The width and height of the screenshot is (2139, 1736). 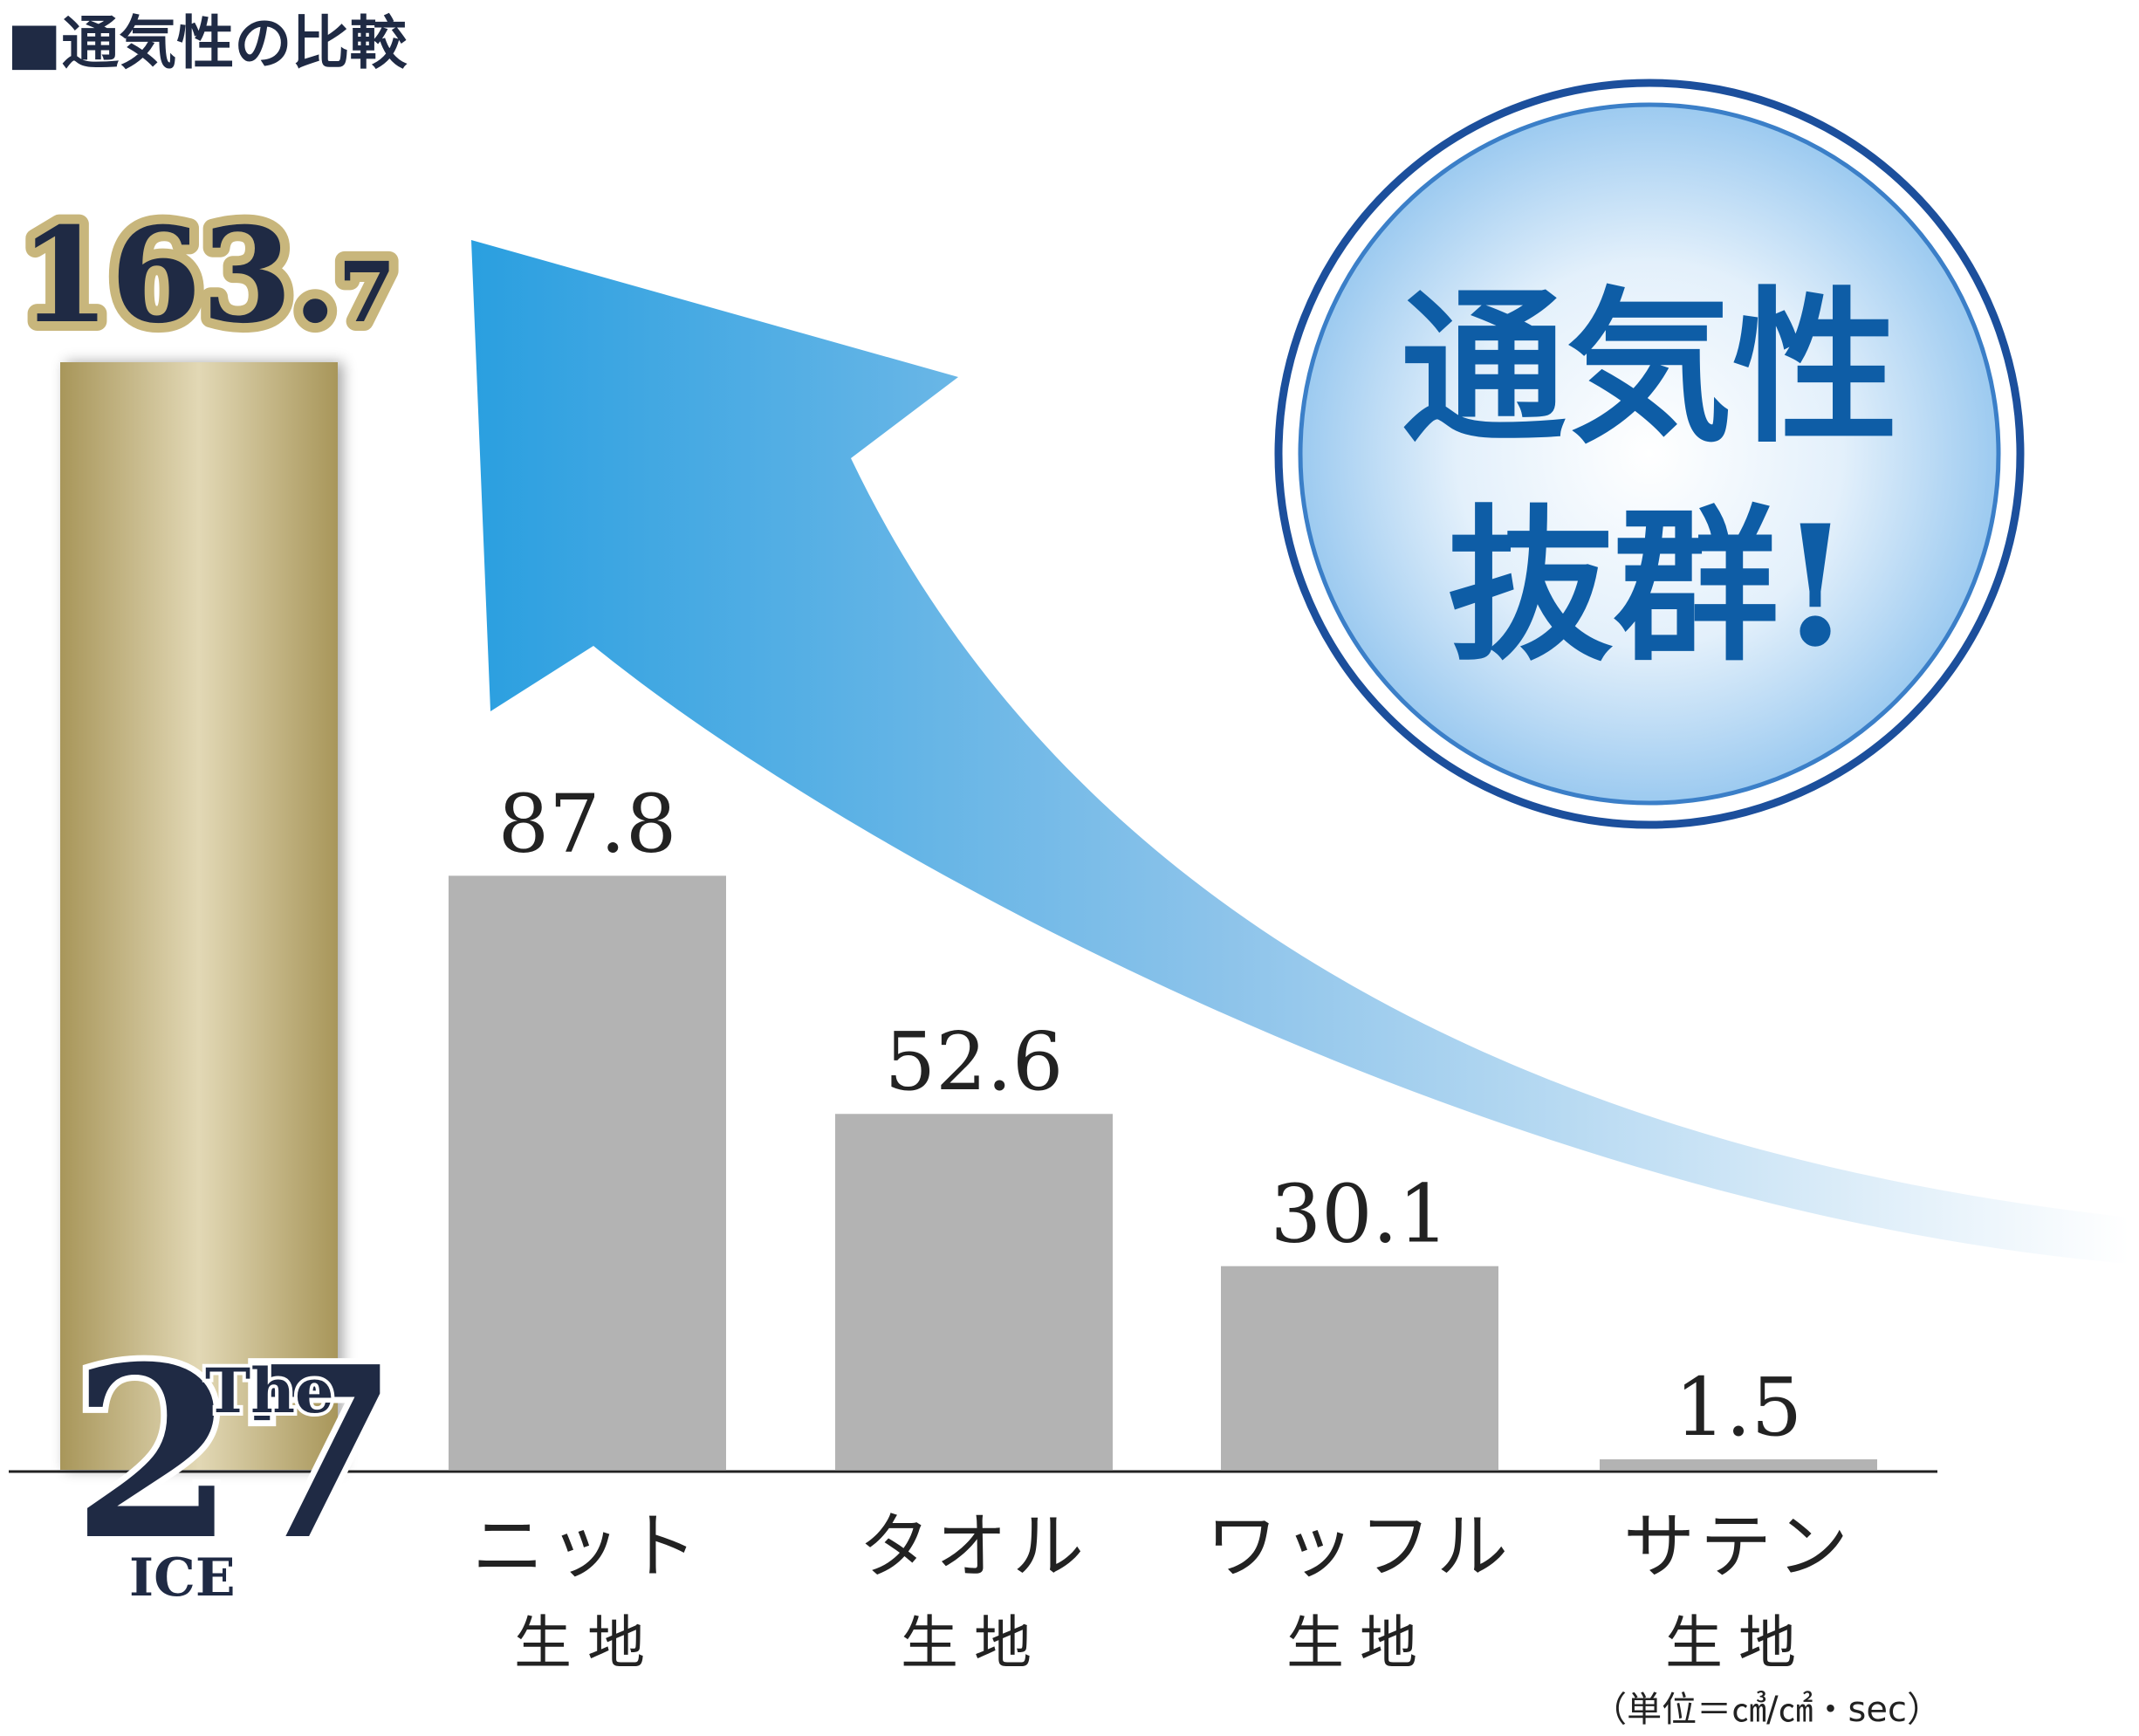 I want to click on chart-title: ■通気性の比較, so click(x=207, y=43).